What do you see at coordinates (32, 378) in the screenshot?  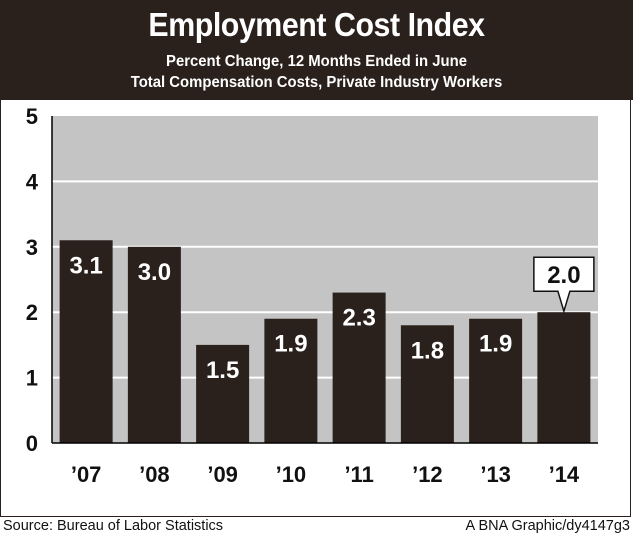 I see `y-tick-label: 1` at bounding box center [32, 378].